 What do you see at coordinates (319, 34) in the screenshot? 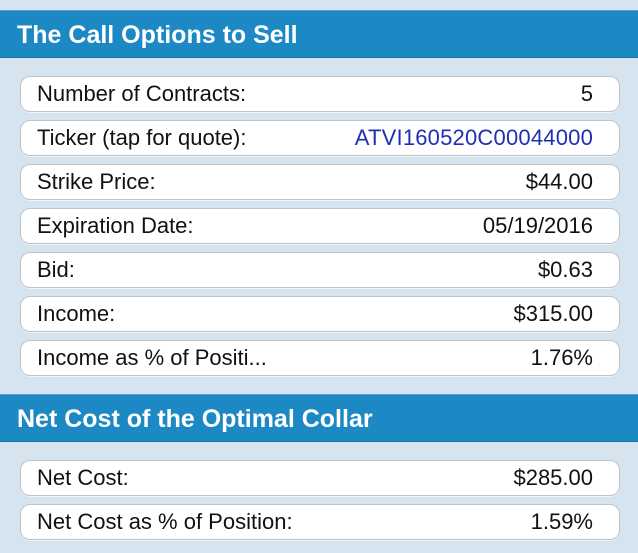
I see `call-options-header: The Call Options to Sell` at bounding box center [319, 34].